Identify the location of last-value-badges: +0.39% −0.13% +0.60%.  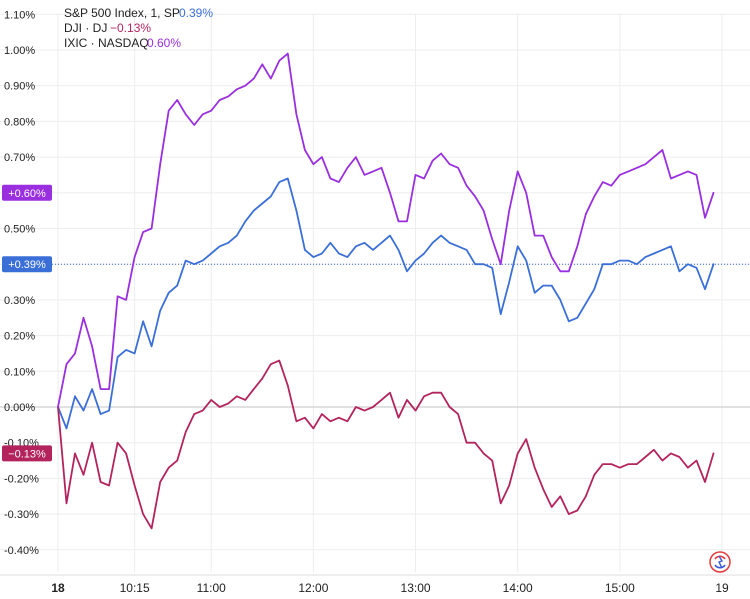
(27, 323).